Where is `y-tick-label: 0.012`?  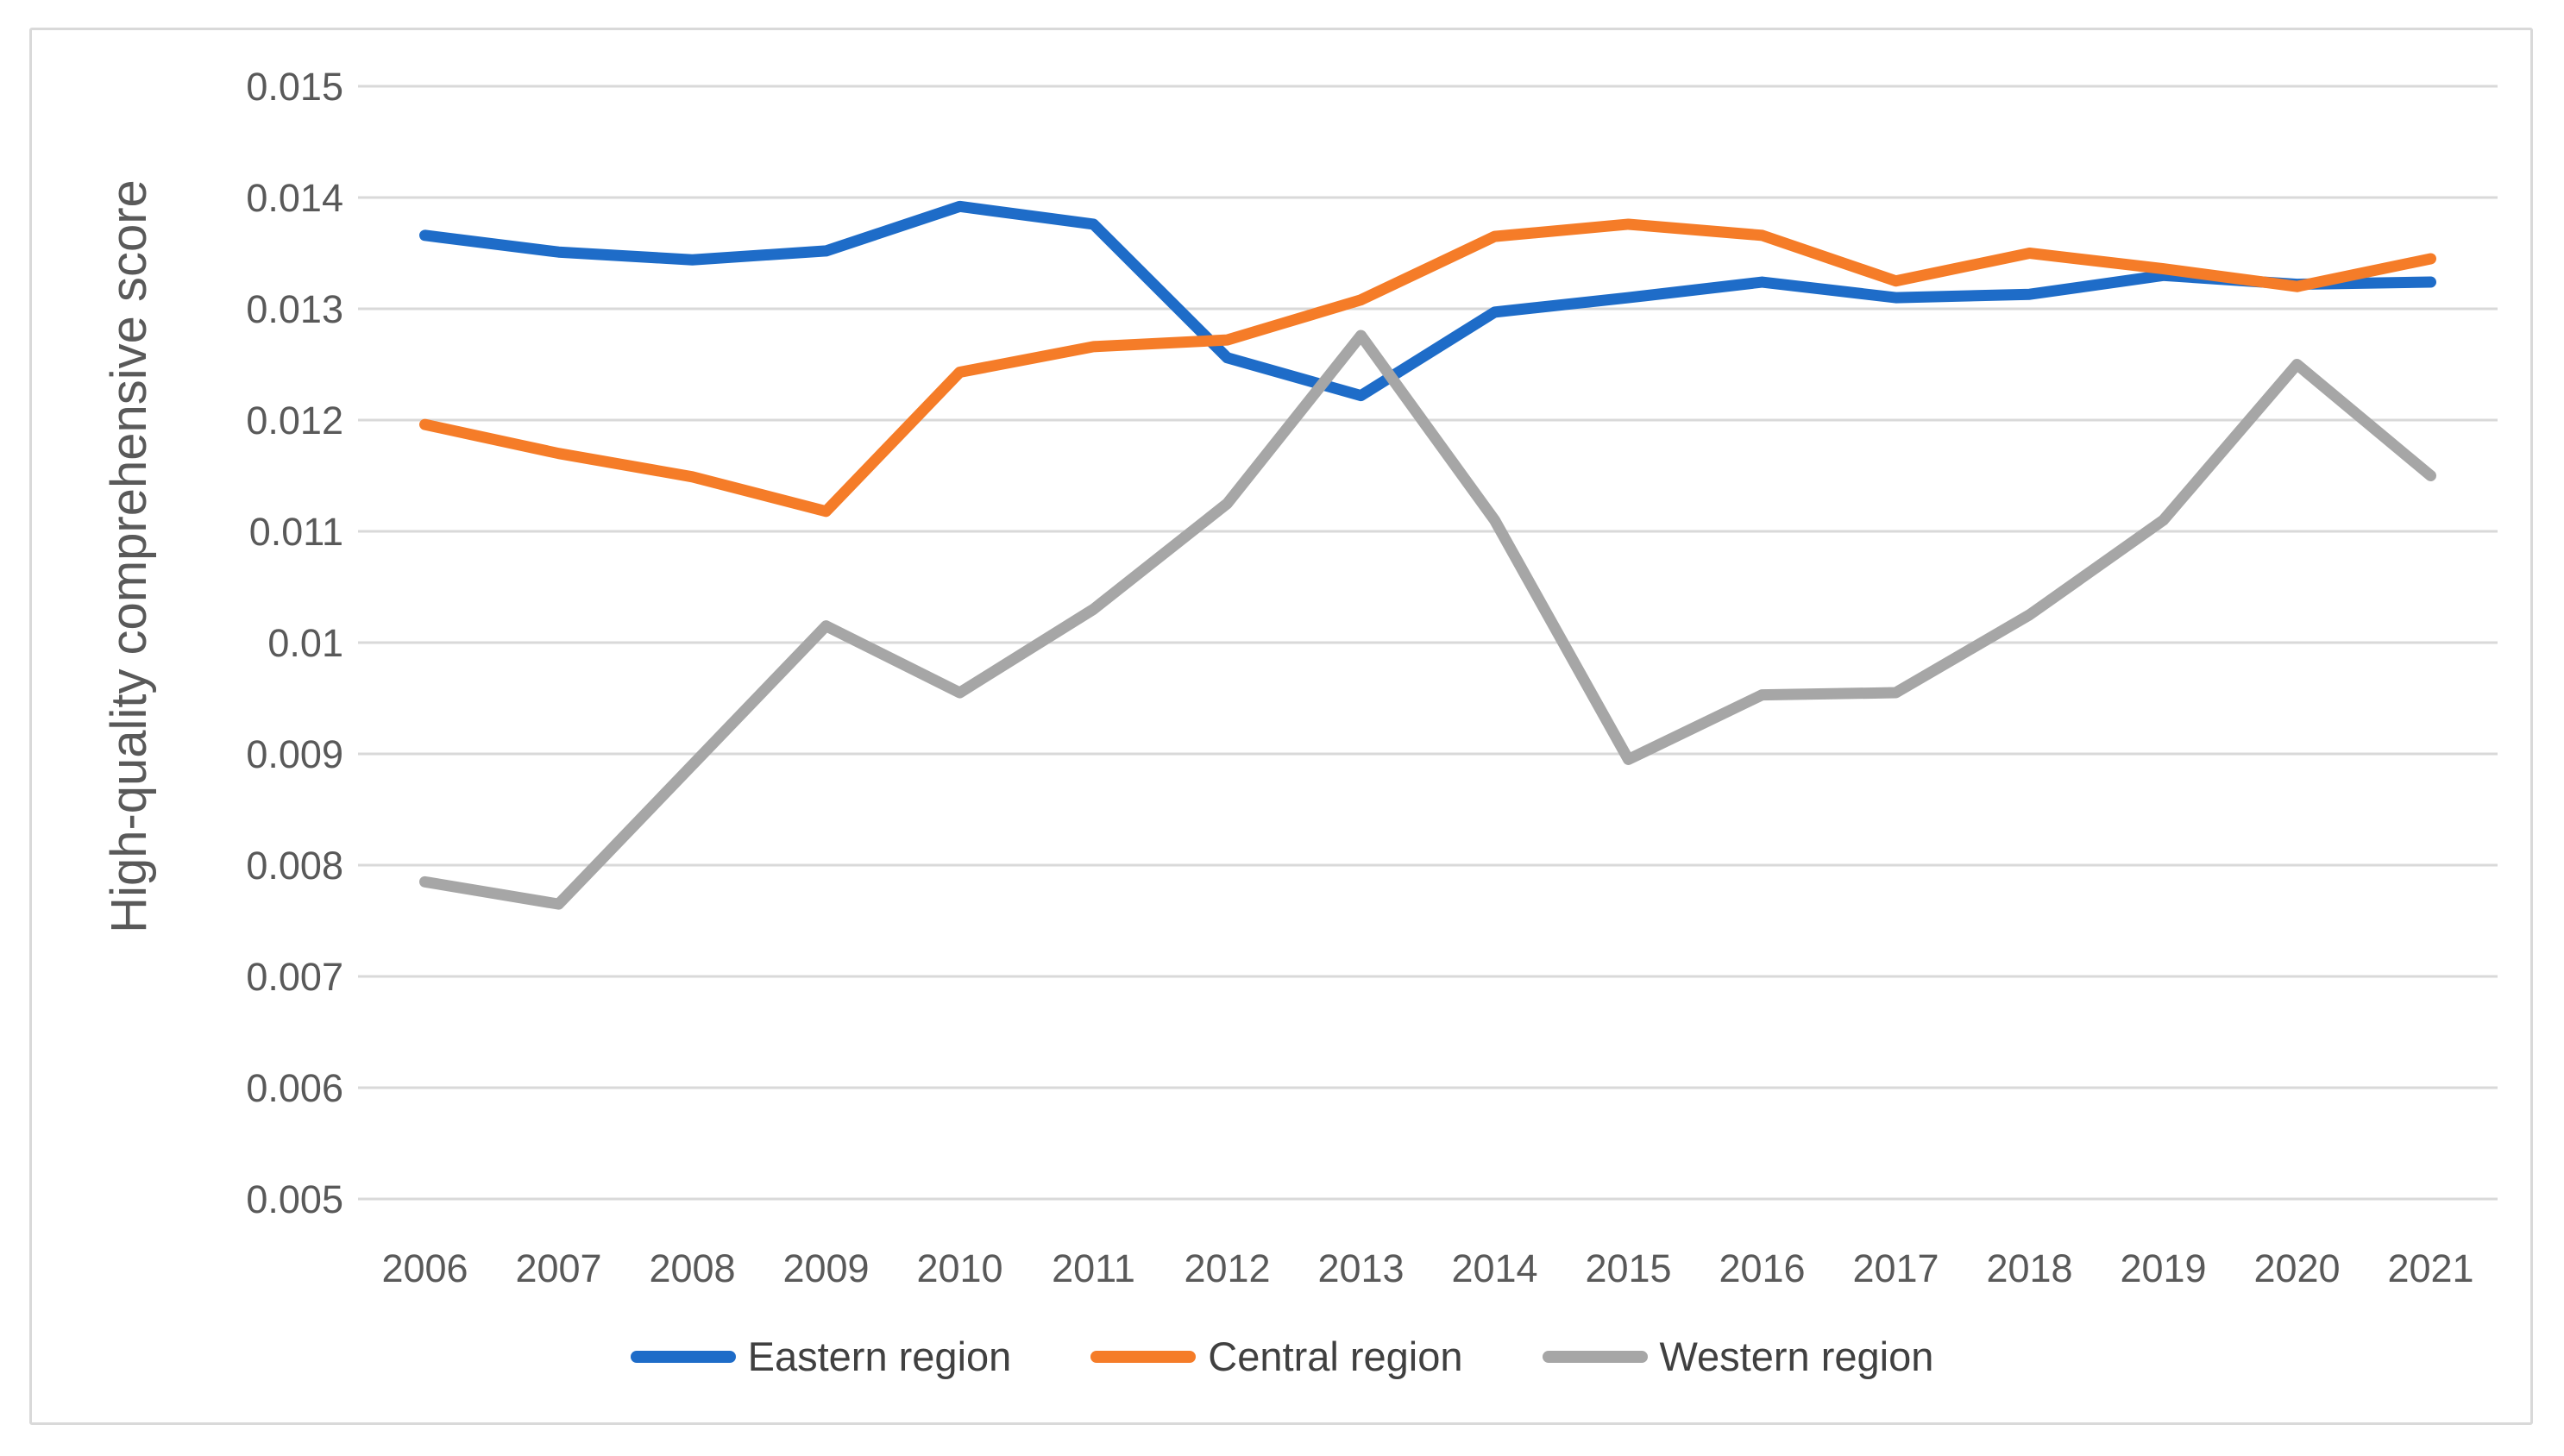 y-tick-label: 0.012 is located at coordinates (294, 420).